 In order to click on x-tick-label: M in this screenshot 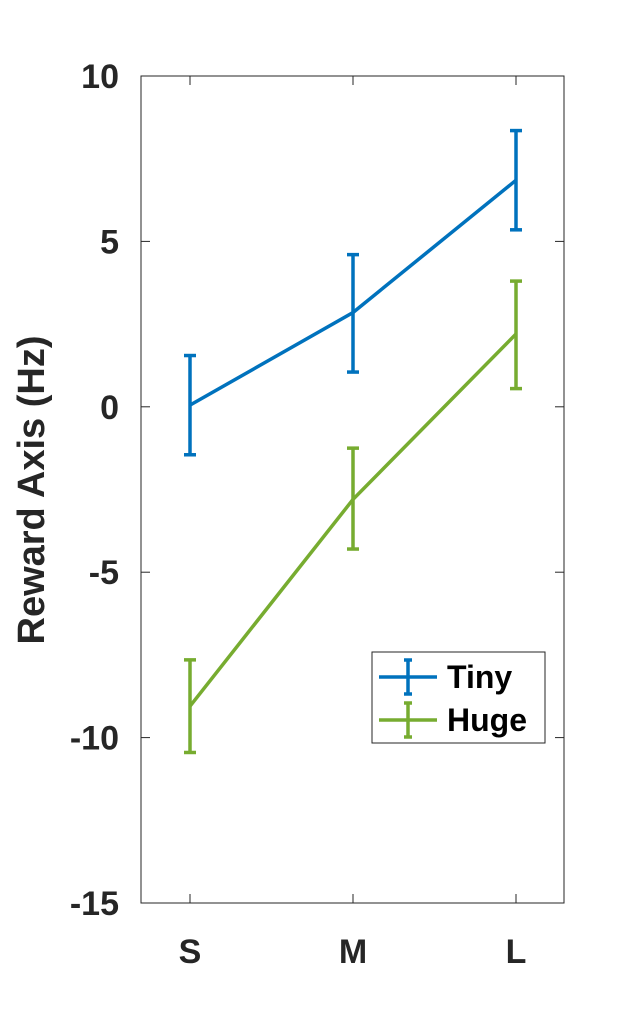, I will do `click(353, 952)`.